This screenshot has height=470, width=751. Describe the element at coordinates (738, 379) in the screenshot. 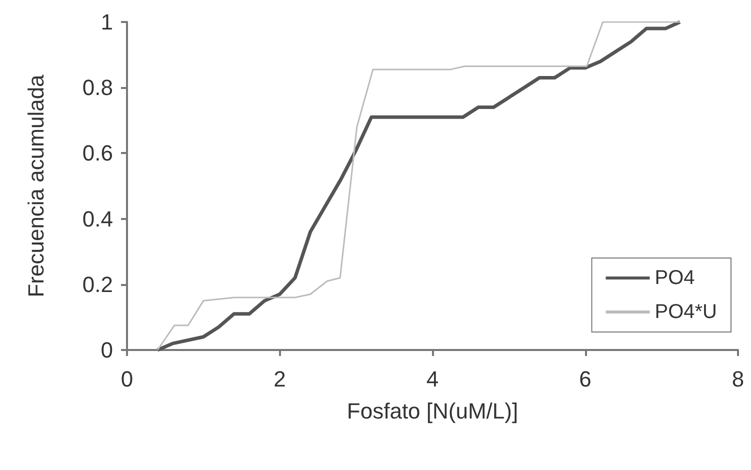

I see `x-tick-label: 8` at that location.